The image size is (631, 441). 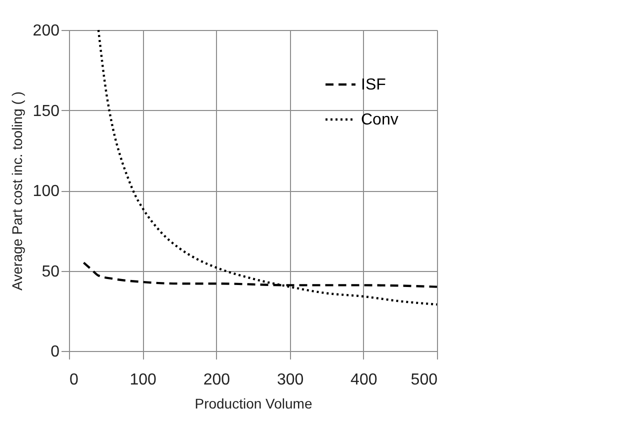 I want to click on x-tick-label: 500, so click(x=424, y=380).